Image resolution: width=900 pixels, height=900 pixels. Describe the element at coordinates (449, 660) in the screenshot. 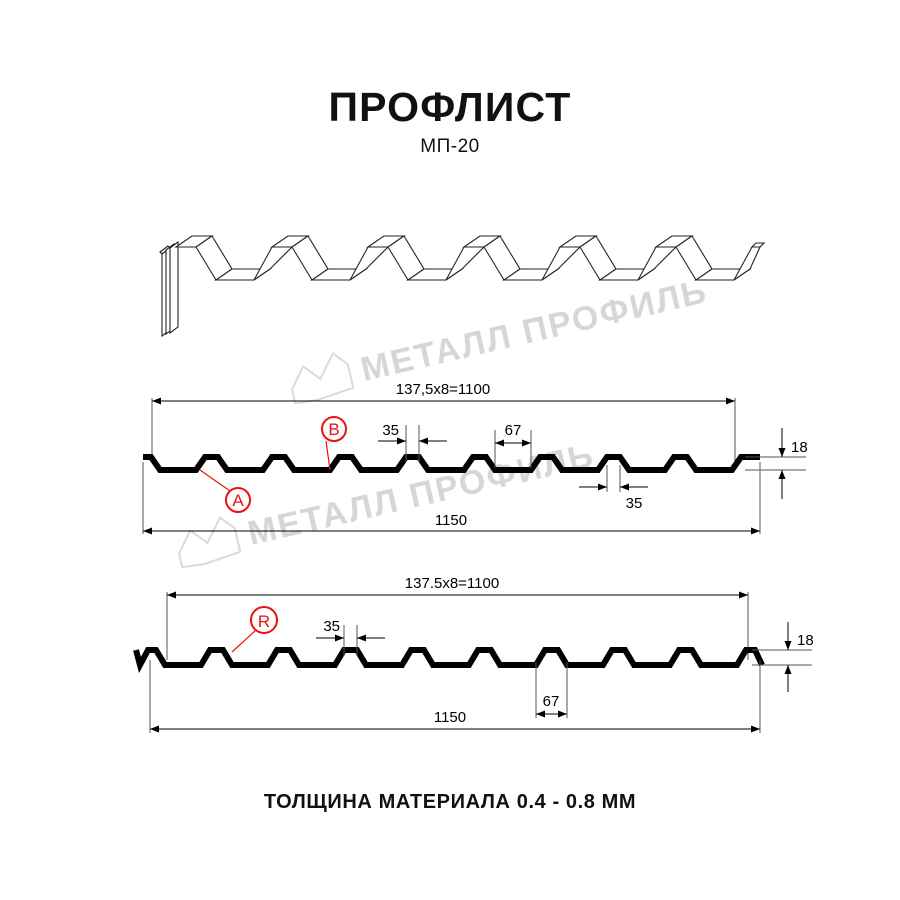

I see `profile-outline-bottom` at that location.